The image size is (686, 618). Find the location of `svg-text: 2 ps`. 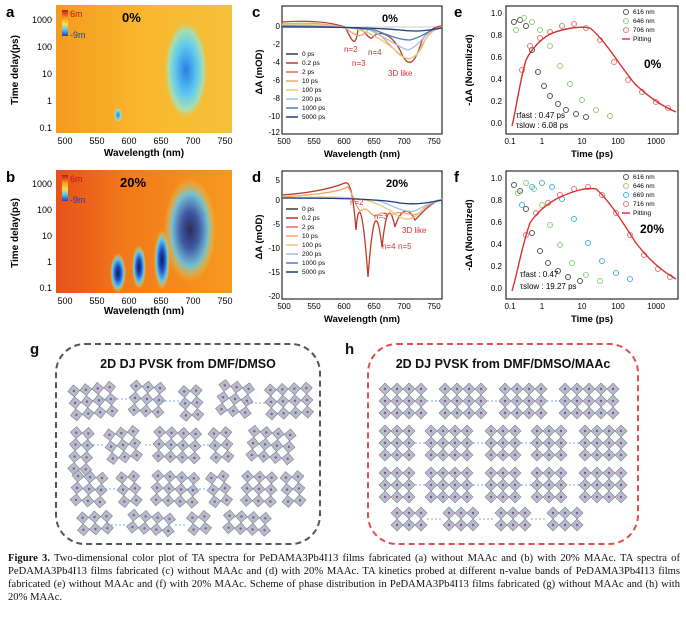

svg-text: 2 ps is located at coordinates (308, 72).